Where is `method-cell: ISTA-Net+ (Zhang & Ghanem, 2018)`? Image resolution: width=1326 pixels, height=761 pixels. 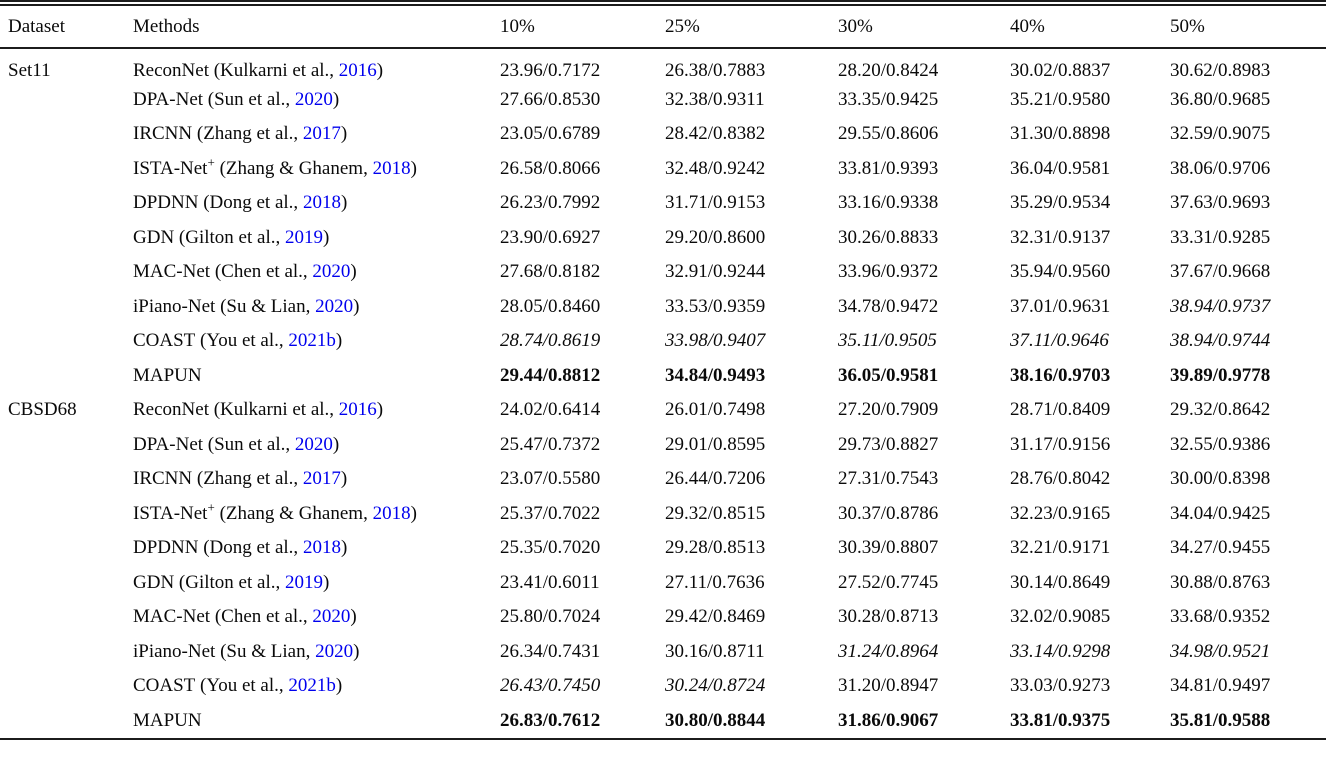
method-cell: ISTA-Net+ (Zhang & Ghanem, 2018) is located at coordinates (312, 169).